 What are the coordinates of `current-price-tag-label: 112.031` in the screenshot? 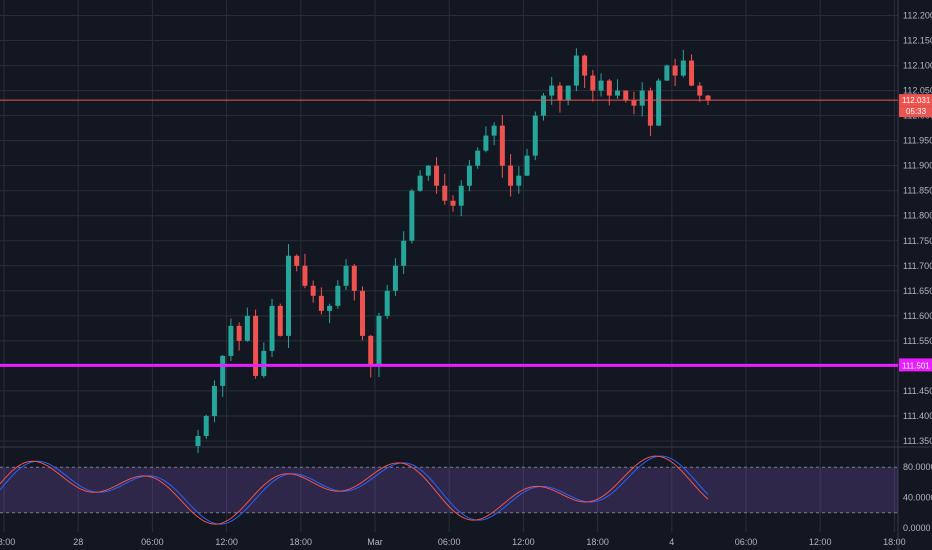 It's located at (916, 100).